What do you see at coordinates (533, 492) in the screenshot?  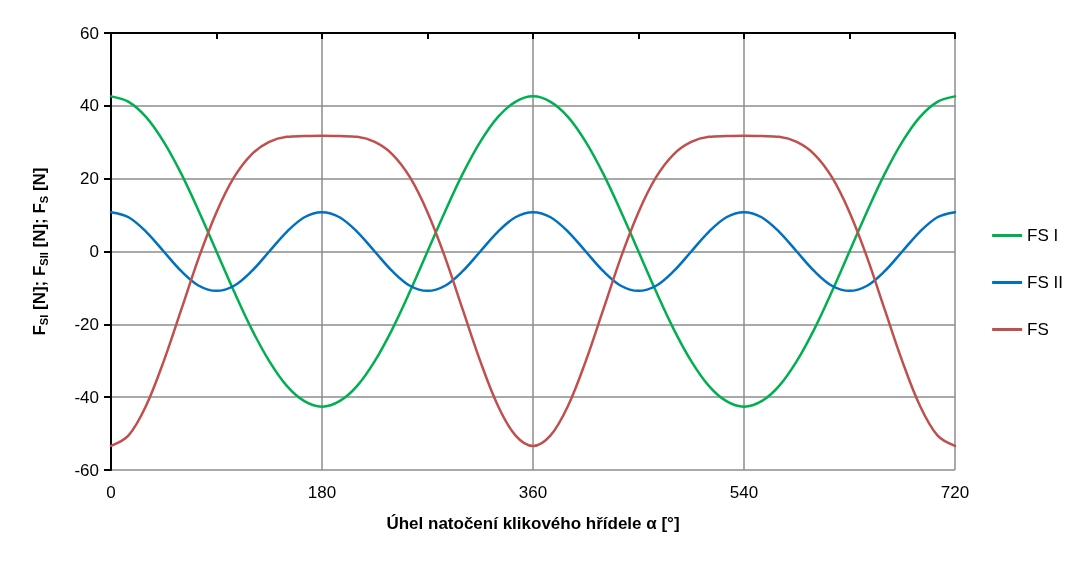 I see `x-tick-label: 360` at bounding box center [533, 492].